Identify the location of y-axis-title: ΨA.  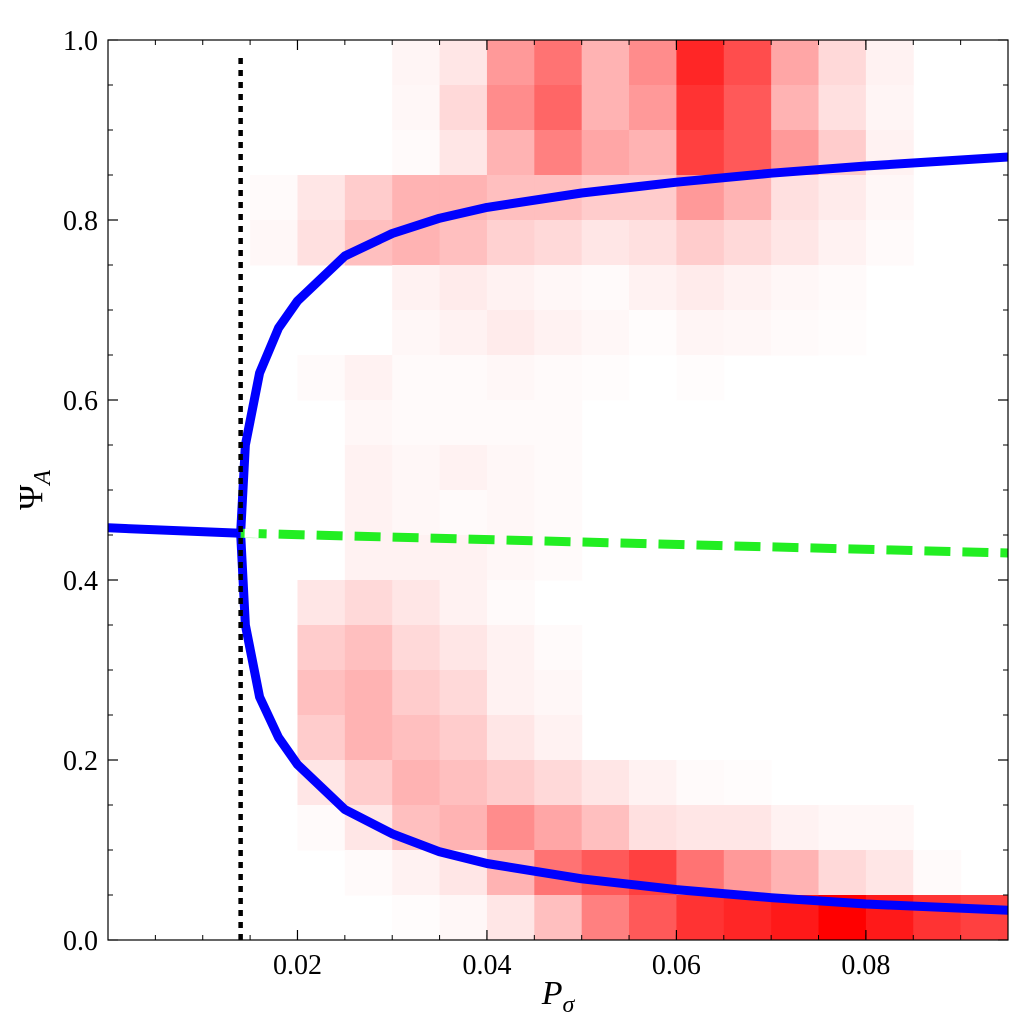
(34, 490).